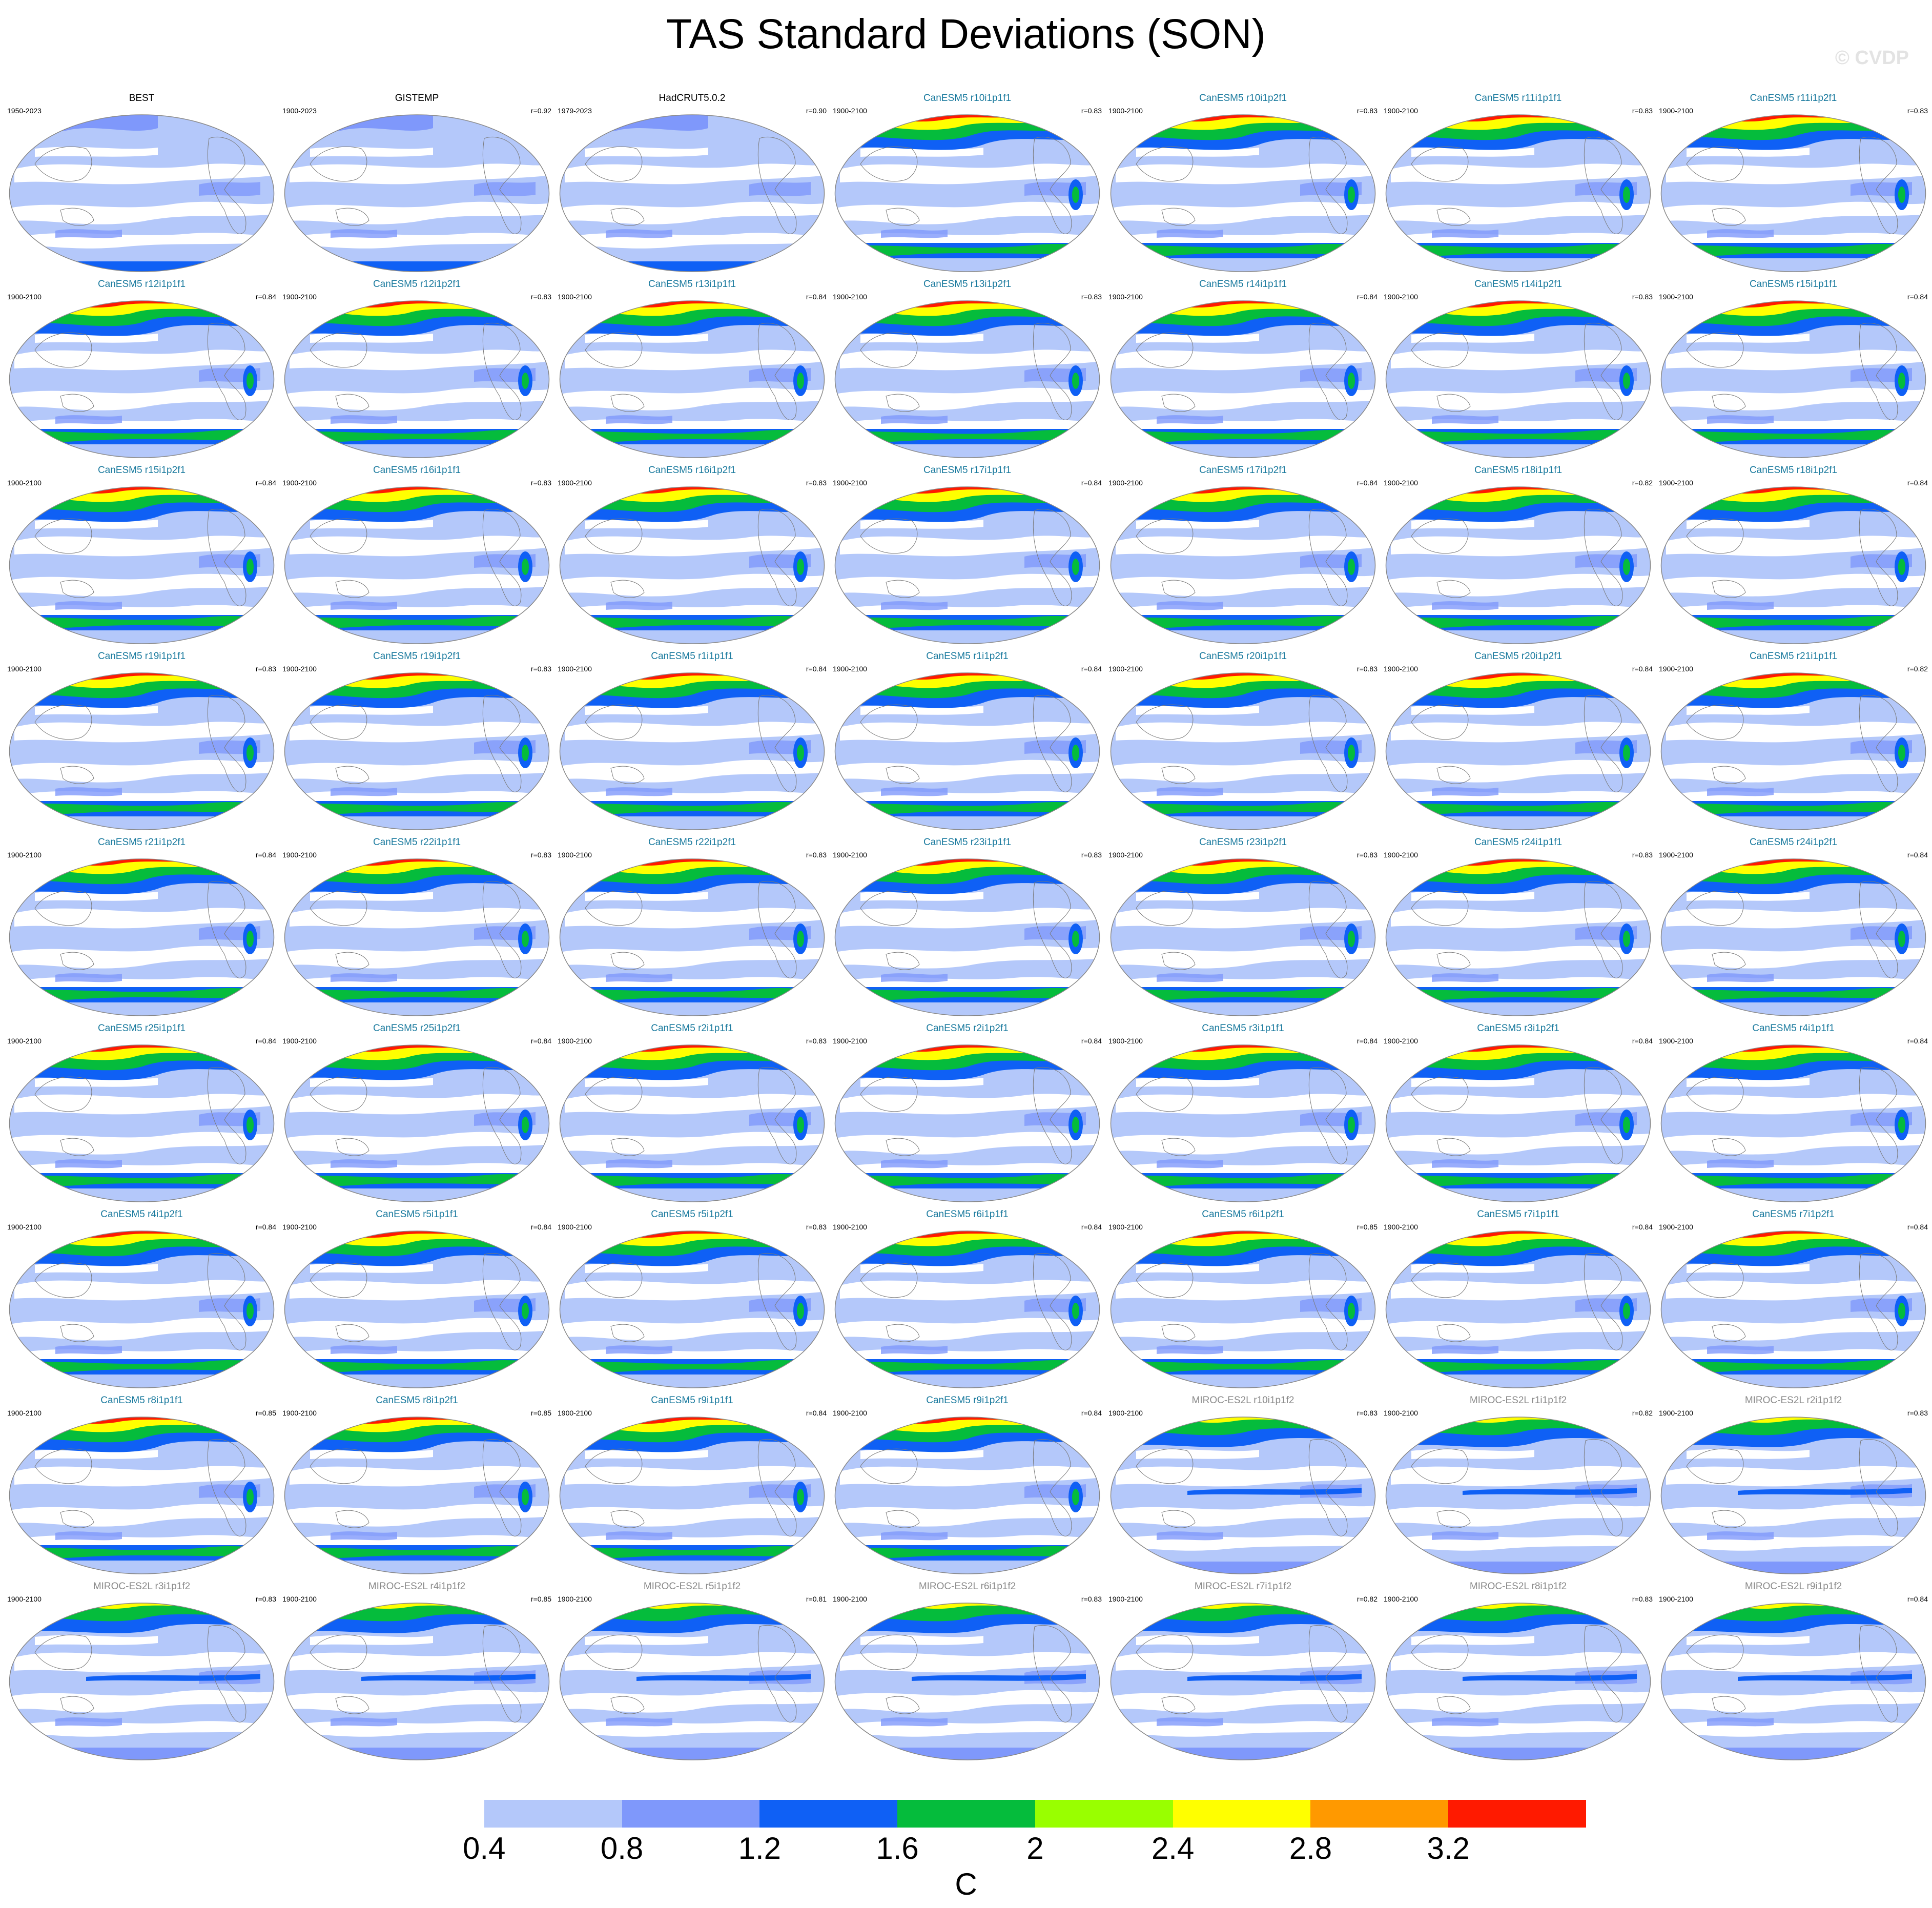  Describe the element at coordinates (575, 111) in the screenshot. I see `panel-period: 1979-2023` at that location.